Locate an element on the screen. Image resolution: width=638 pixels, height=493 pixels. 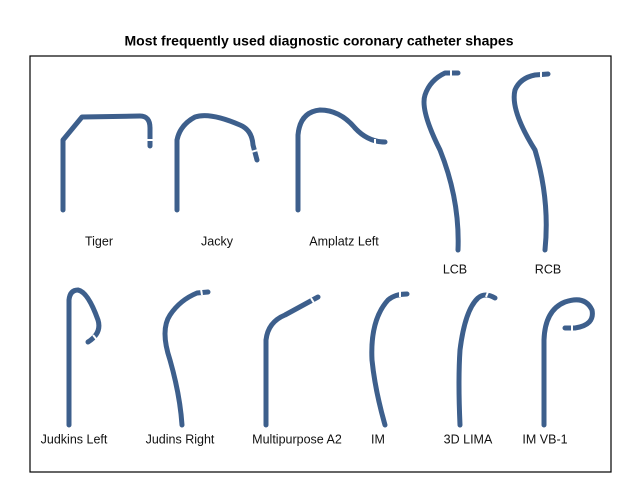
catheter-label: 3D LIMA is located at coordinates (468, 439).